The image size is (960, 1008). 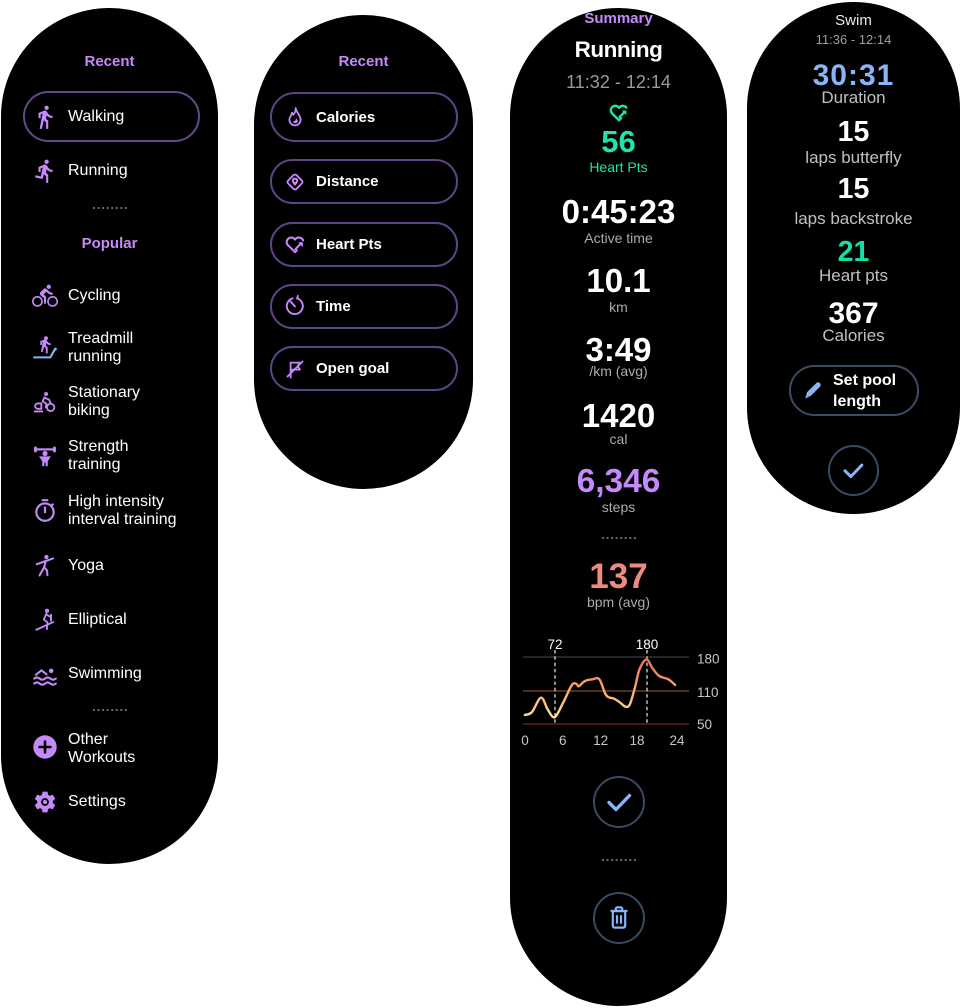 What do you see at coordinates (636, 740) in the screenshot?
I see `svg-text: 18` at bounding box center [636, 740].